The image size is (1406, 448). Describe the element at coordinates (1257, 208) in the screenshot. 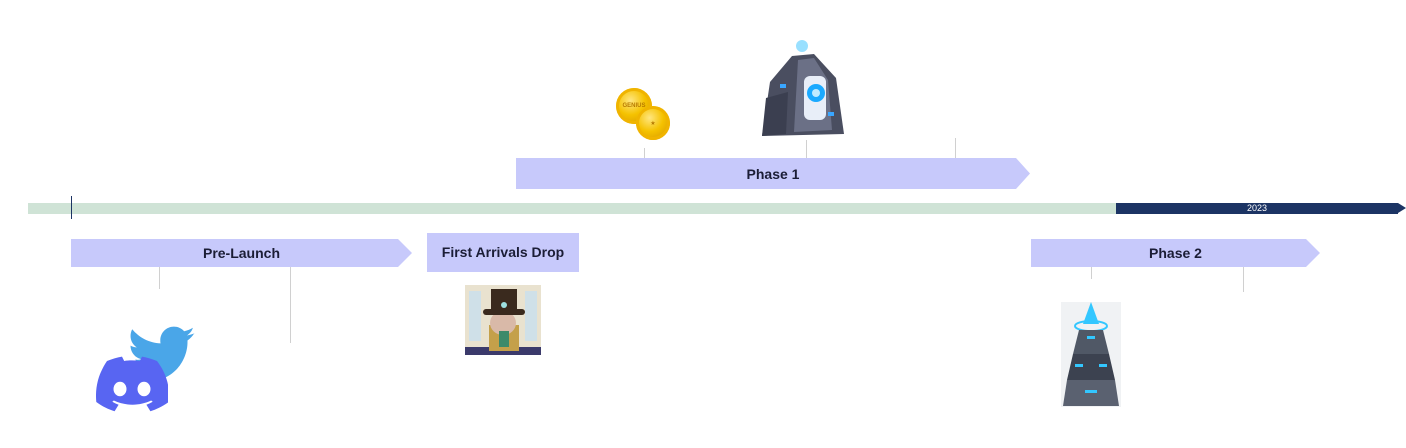

I see `year-2023-bar: 2023` at that location.